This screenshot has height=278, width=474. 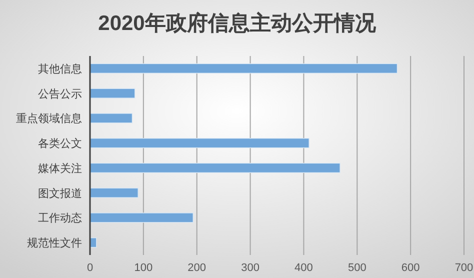 What do you see at coordinates (464, 268) in the screenshot?
I see `x-tick-label: 700` at bounding box center [464, 268].